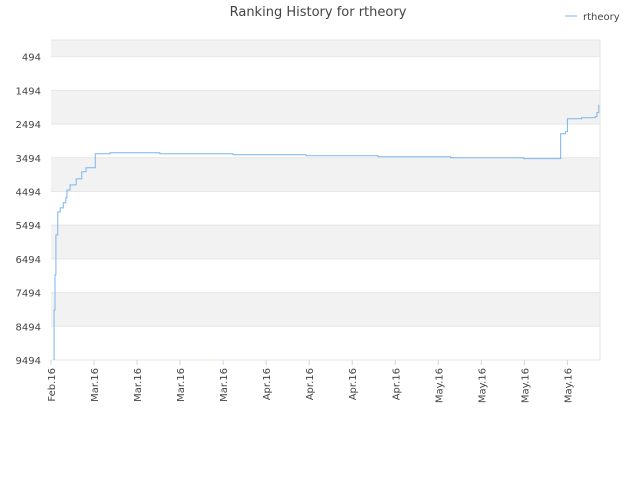 The width and height of the screenshot is (640, 484). What do you see at coordinates (318, 12) in the screenshot?
I see `chart-title: Ranking History for rtheory` at bounding box center [318, 12].